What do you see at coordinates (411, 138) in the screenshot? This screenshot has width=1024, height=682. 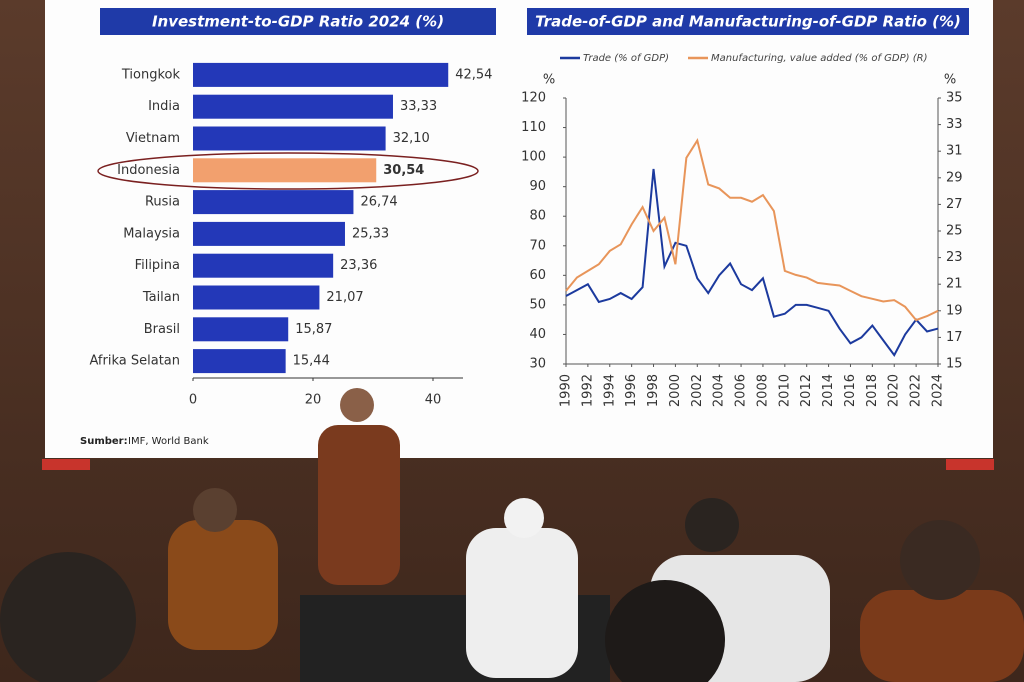 I see `value-label: 32,10` at bounding box center [411, 138].